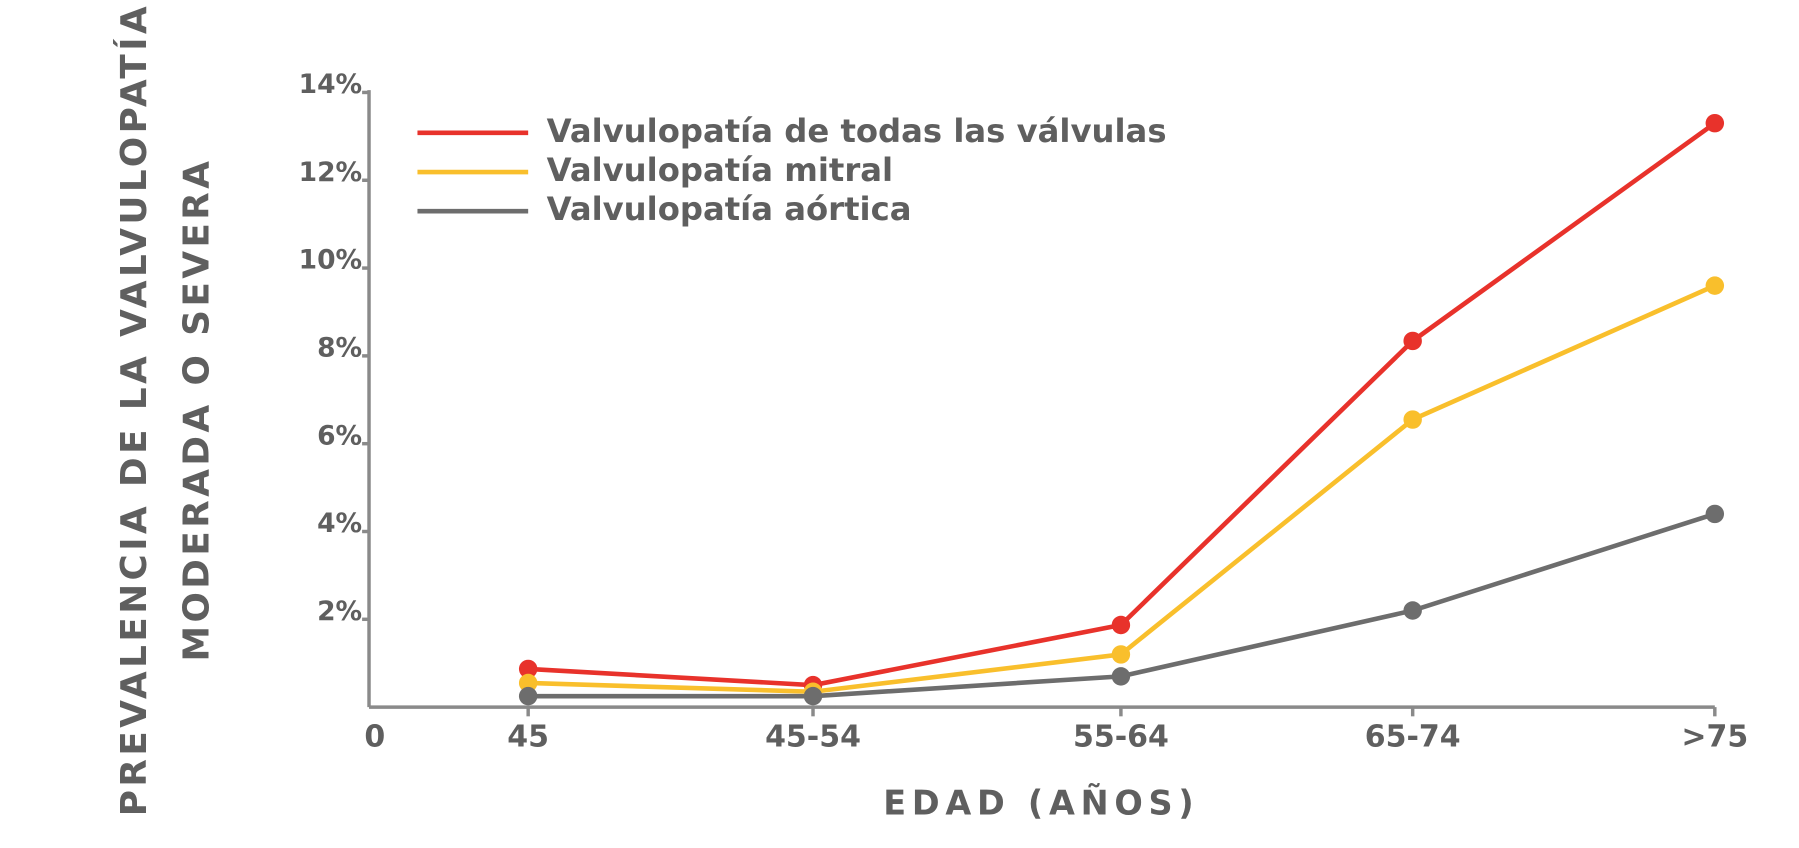 The image size is (1799, 848). Describe the element at coordinates (729, 209) in the screenshot. I see `legend-label: Valvulopatía aórtica` at that location.